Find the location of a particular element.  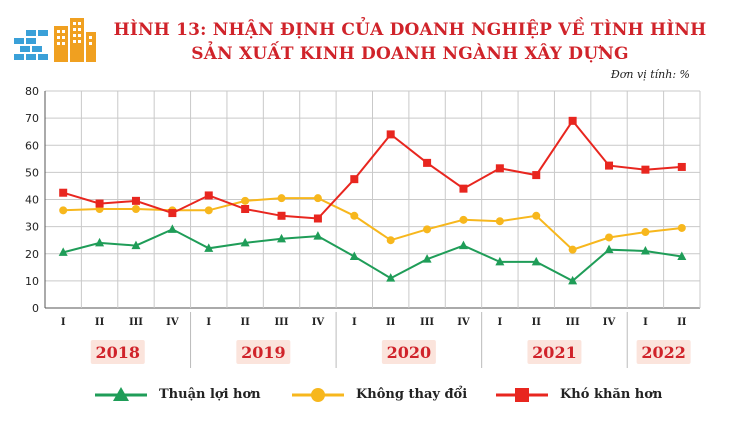

y-tick-label: 40 is located at coordinates (32, 200).